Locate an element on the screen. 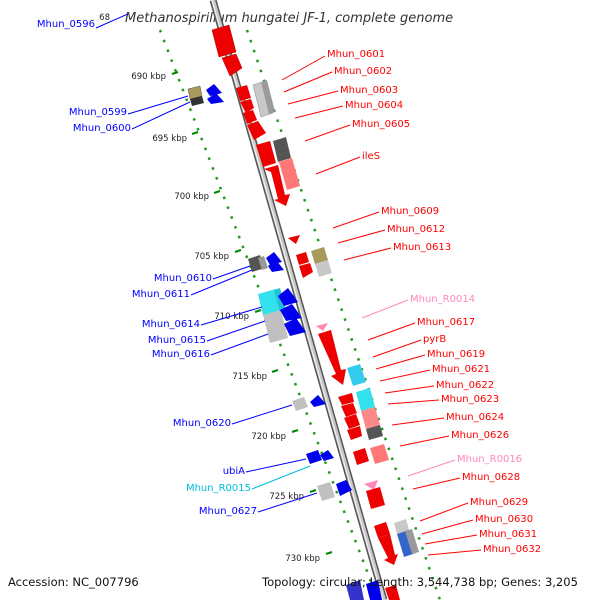  gene-label-right: Mhun_0631 is located at coordinates (508, 534).